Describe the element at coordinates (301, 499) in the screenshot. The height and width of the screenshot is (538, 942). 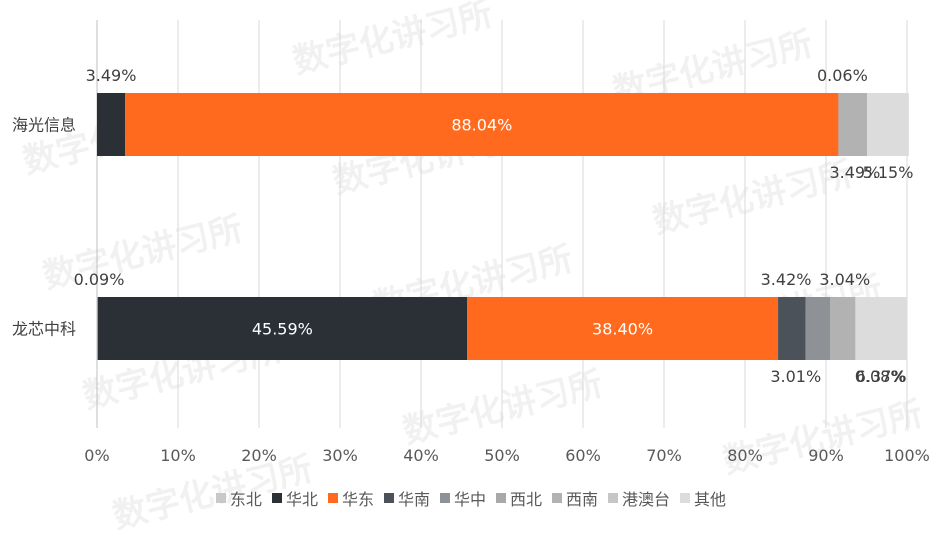
I see `legend-label: 华北` at that location.